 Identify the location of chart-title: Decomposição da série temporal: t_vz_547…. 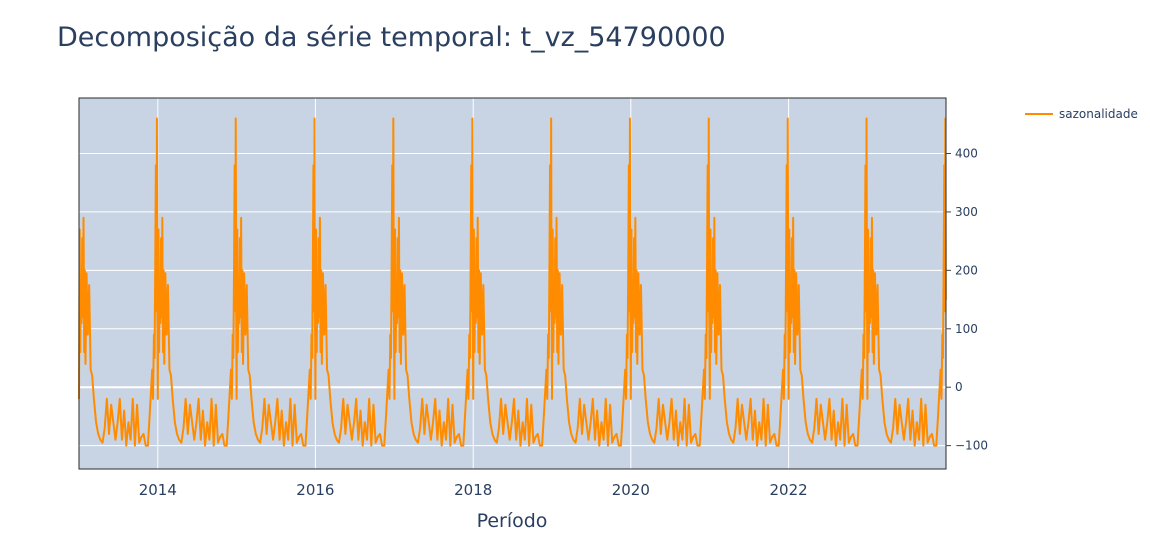
(391, 37).